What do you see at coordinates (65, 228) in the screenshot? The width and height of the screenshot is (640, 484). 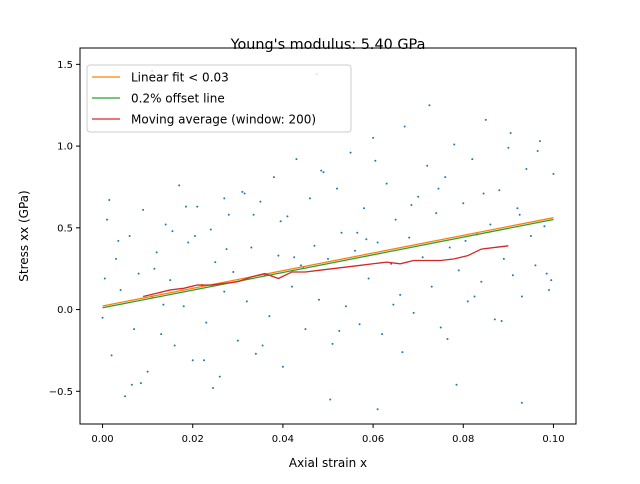 I see `y-tick-label: 0.5` at bounding box center [65, 228].